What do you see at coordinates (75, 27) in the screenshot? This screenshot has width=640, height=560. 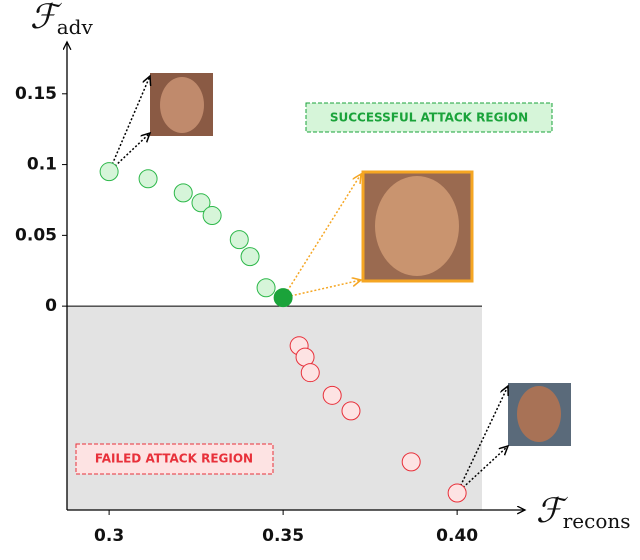 I see `y-label-subscript: adv` at bounding box center [75, 27].